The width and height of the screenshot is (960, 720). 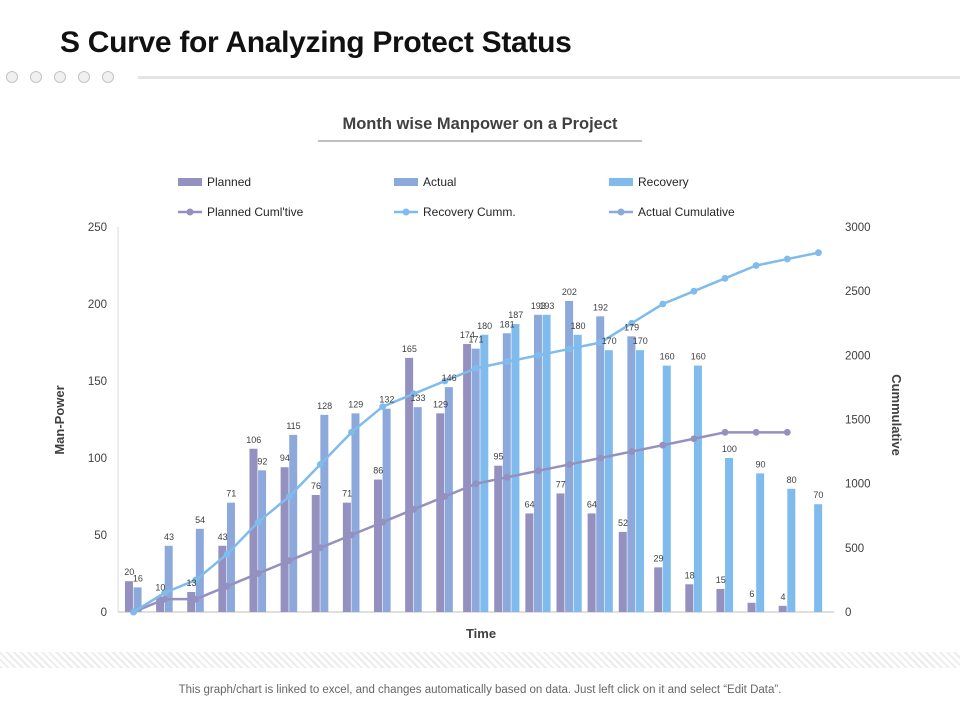 I want to click on data-label-recovery: 100, so click(x=729, y=449).